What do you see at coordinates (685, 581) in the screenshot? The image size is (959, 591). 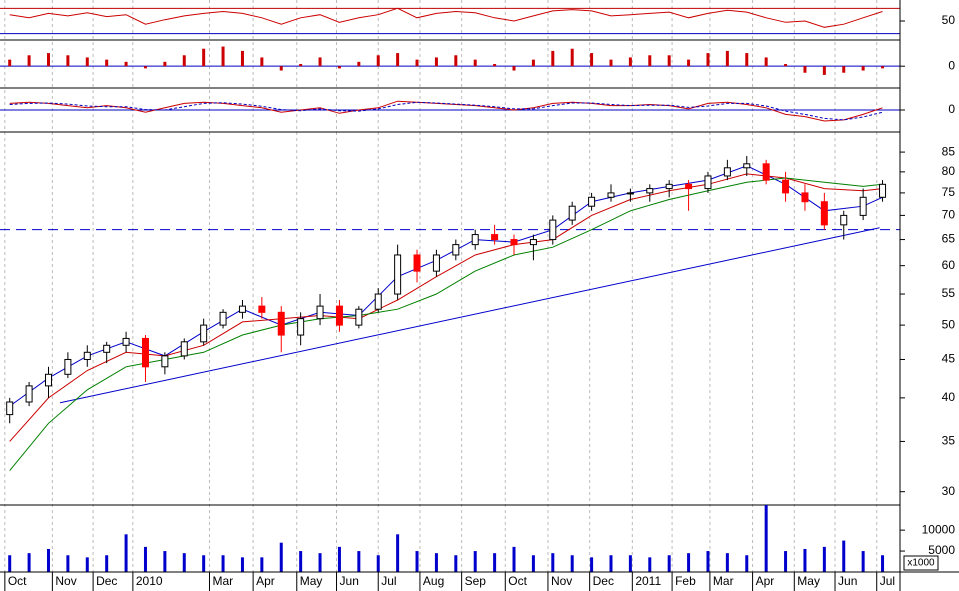 I see `x-tick-label: Feb` at bounding box center [685, 581].